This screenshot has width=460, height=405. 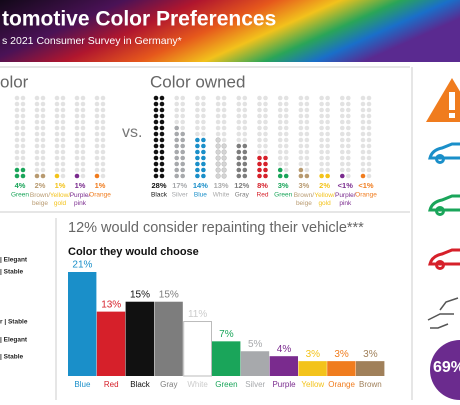 What do you see at coordinates (444, 206) in the screenshot?
I see `car-icons` at bounding box center [444, 206].